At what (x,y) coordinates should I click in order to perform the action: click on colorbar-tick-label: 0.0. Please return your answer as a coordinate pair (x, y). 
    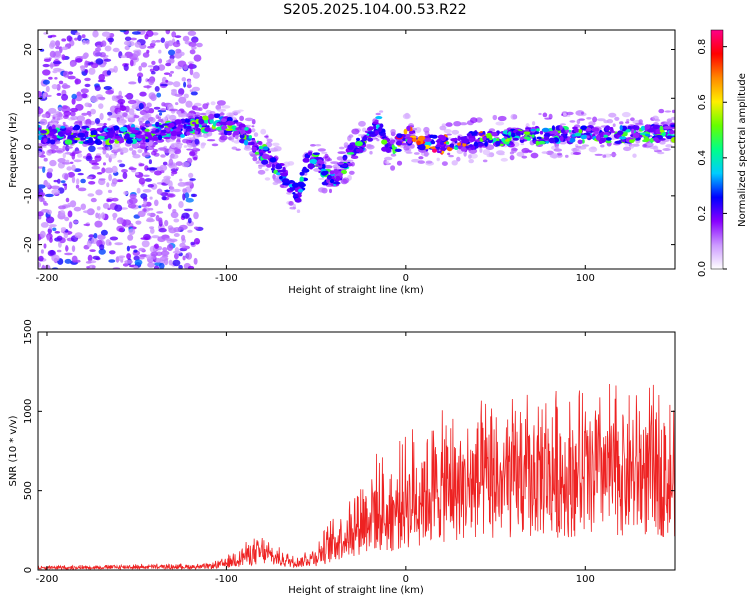
    Looking at the image, I should click on (702, 269).